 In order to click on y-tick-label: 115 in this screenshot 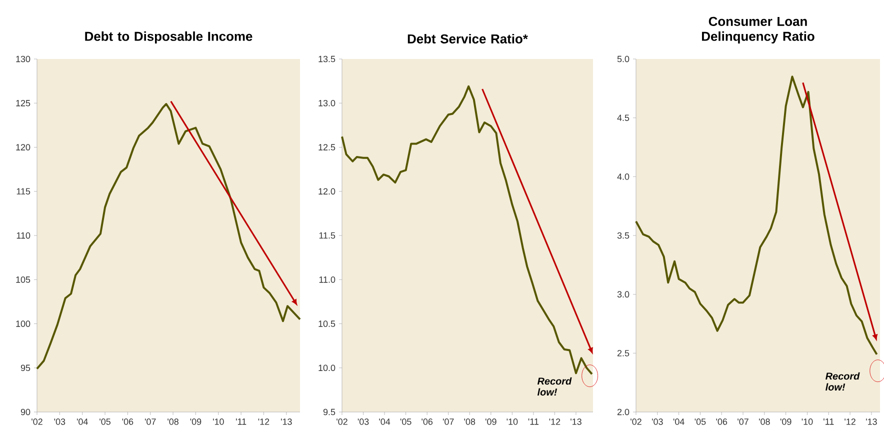, I will do `click(23, 191)`.